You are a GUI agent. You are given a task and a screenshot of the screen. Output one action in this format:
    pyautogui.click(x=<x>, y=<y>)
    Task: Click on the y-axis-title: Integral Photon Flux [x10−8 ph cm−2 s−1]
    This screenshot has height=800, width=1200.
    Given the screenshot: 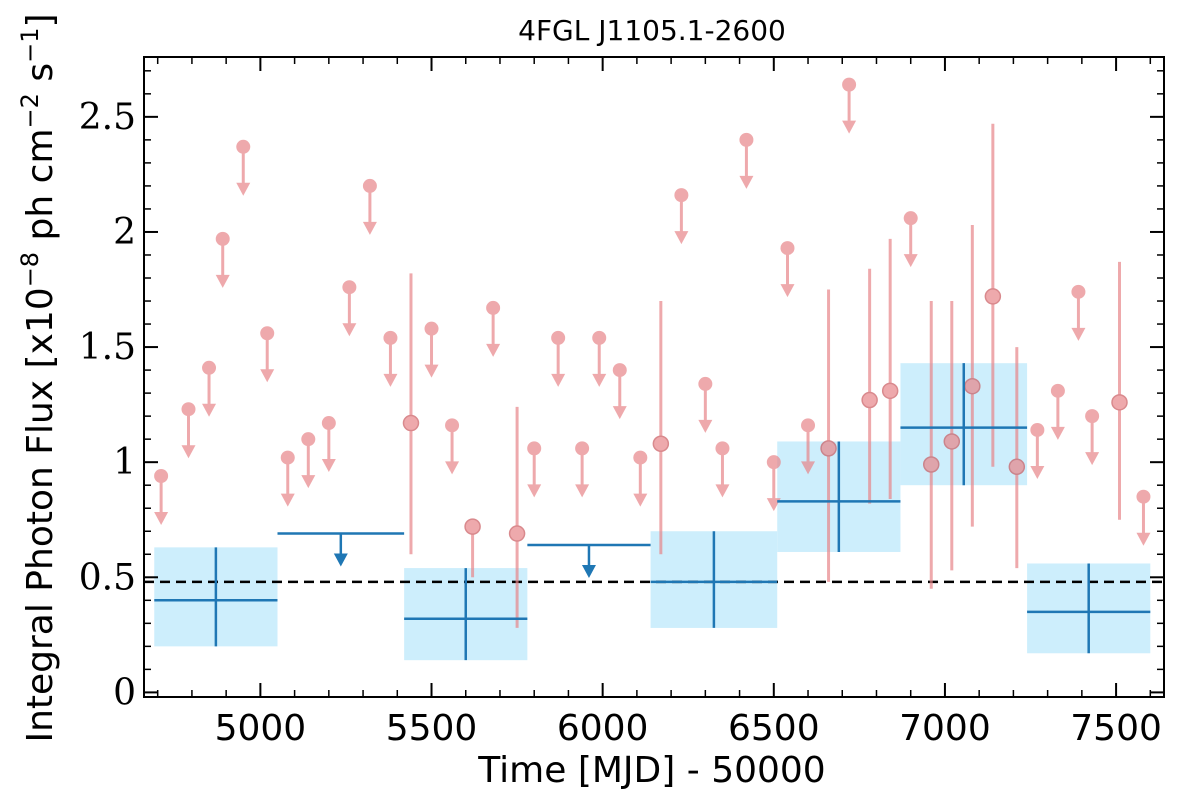 What is the action you would take?
    pyautogui.click(x=38, y=377)
    